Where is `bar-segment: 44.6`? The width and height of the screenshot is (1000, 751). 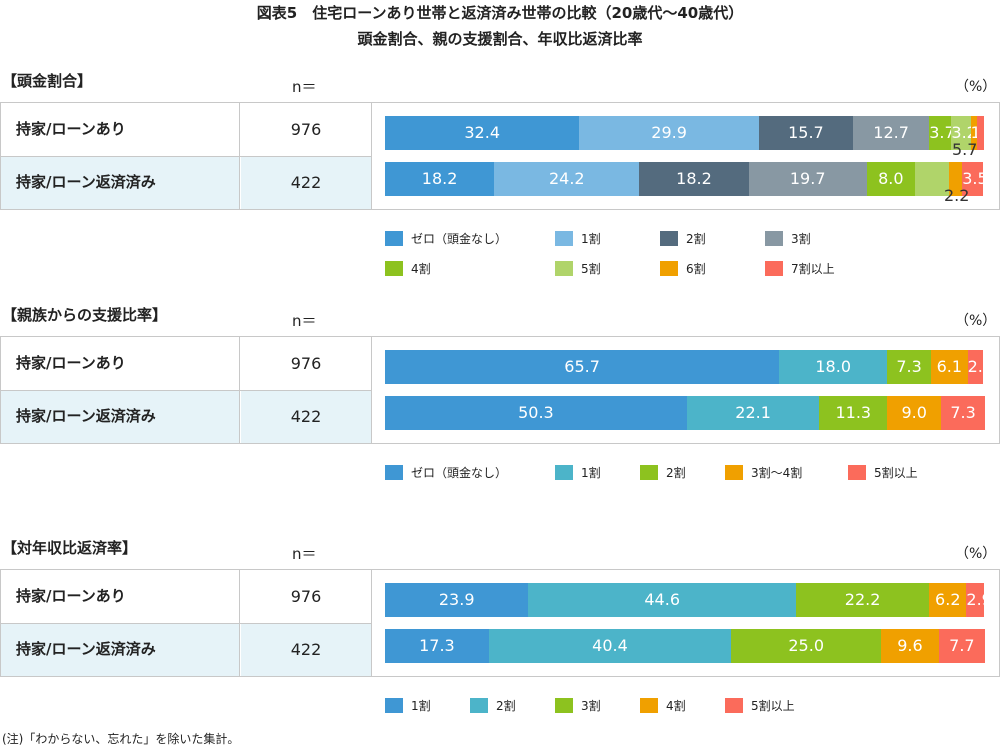
bar-segment: 44.6 is located at coordinates (662, 600).